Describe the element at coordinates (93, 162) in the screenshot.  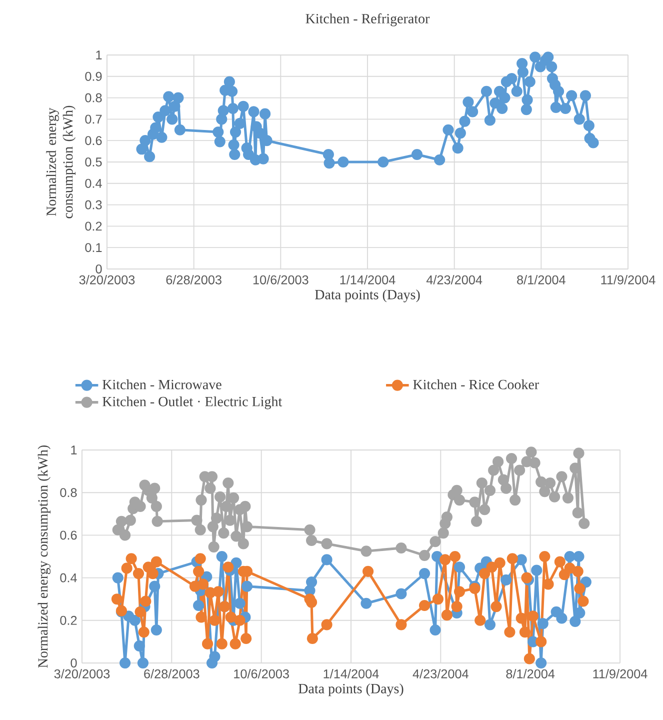
I see `y-tick-label: 0.5` at that location.